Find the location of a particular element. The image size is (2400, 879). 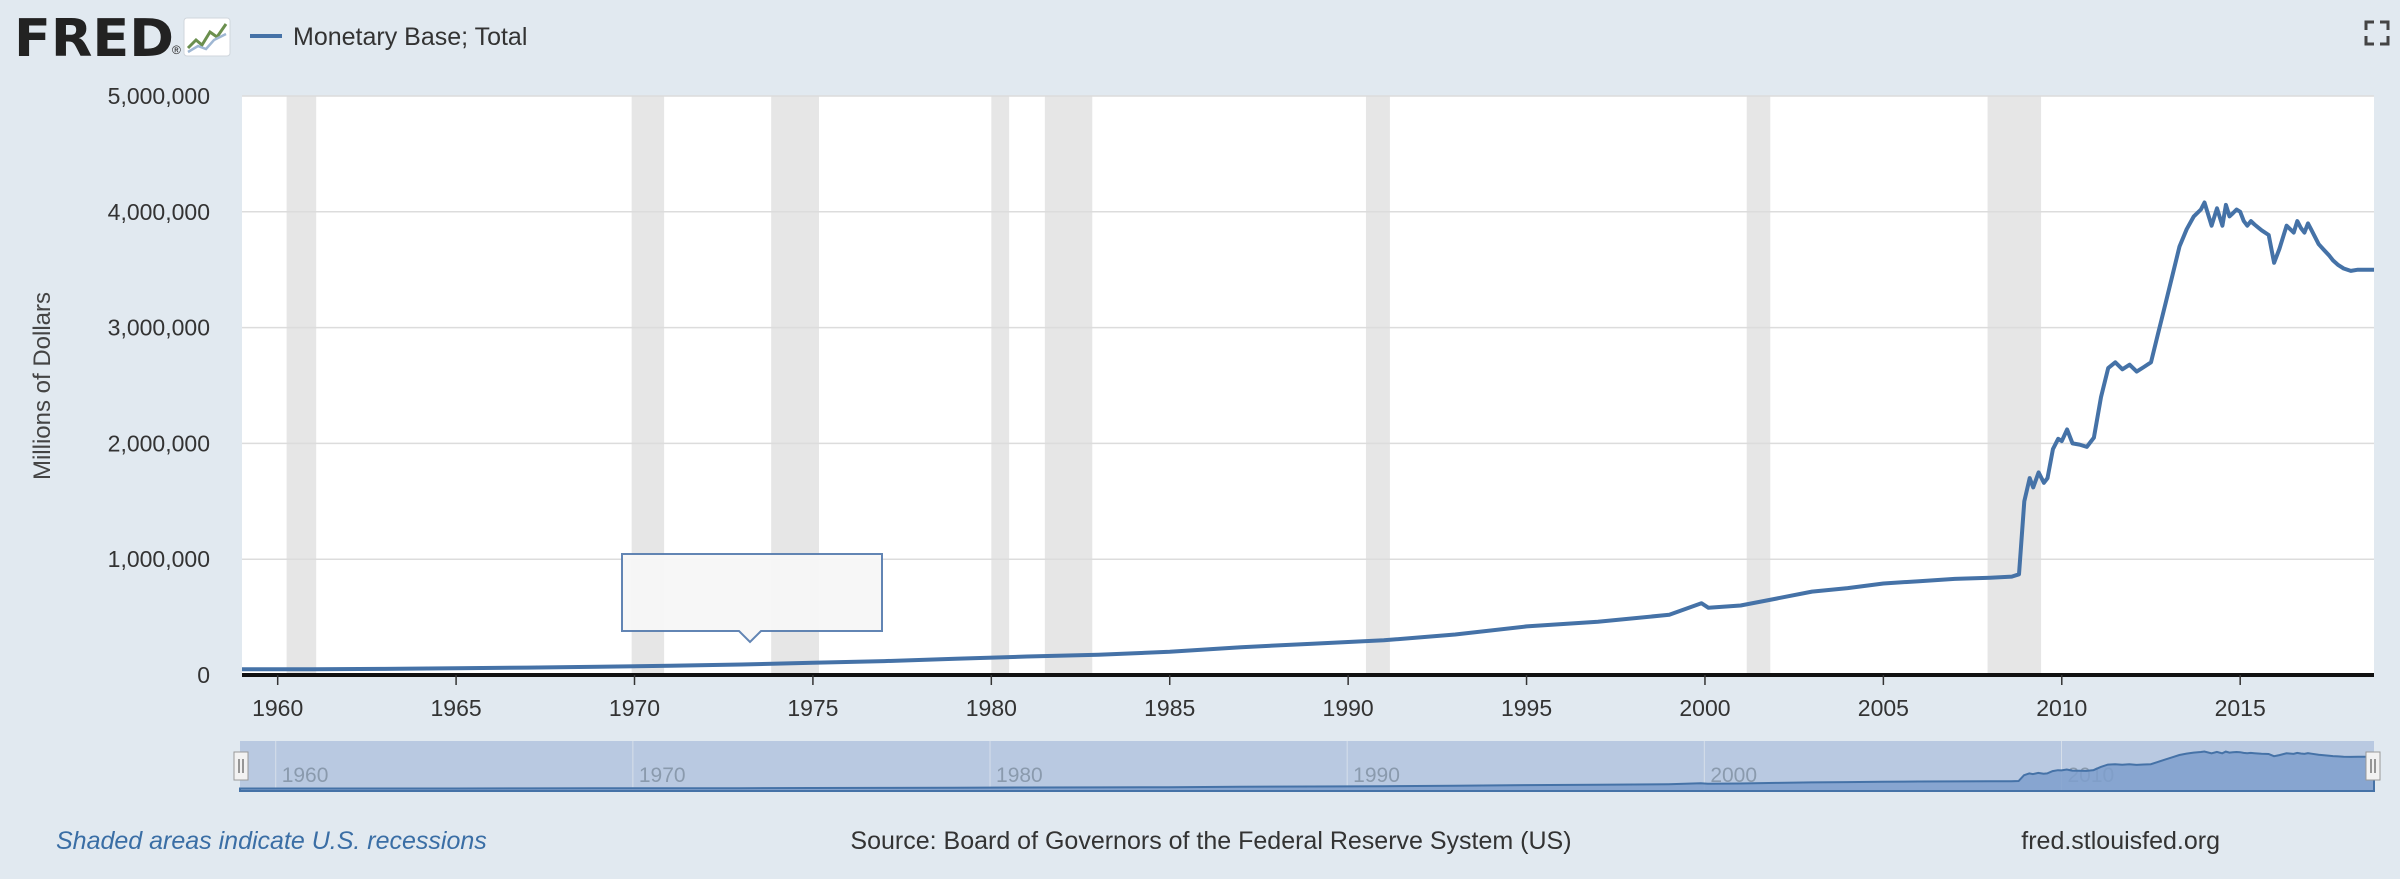

recession-note-link: Shaded areas indicate U.S. recessions is located at coordinates (271, 841).